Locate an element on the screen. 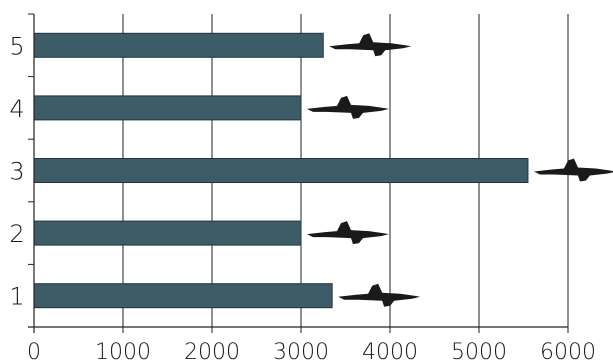 The image size is (613, 363). category-label-1: 1 is located at coordinates (16, 297).